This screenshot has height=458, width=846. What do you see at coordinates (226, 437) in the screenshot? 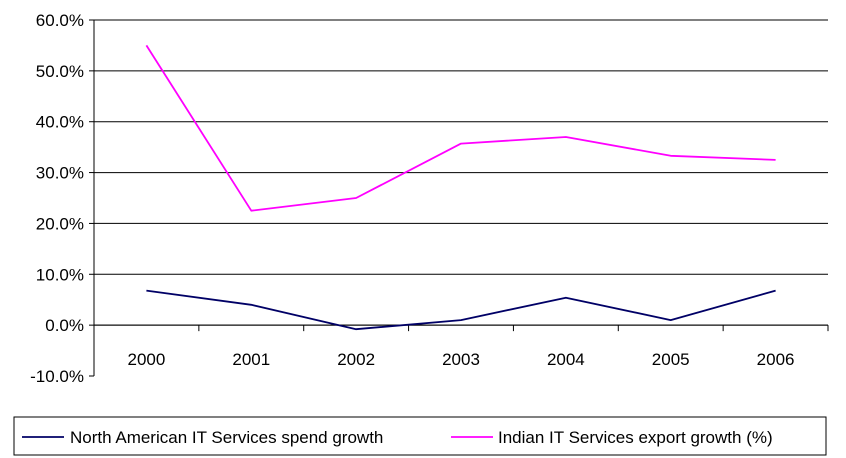
I see `legend-label: North American IT Services spend growth` at bounding box center [226, 437].